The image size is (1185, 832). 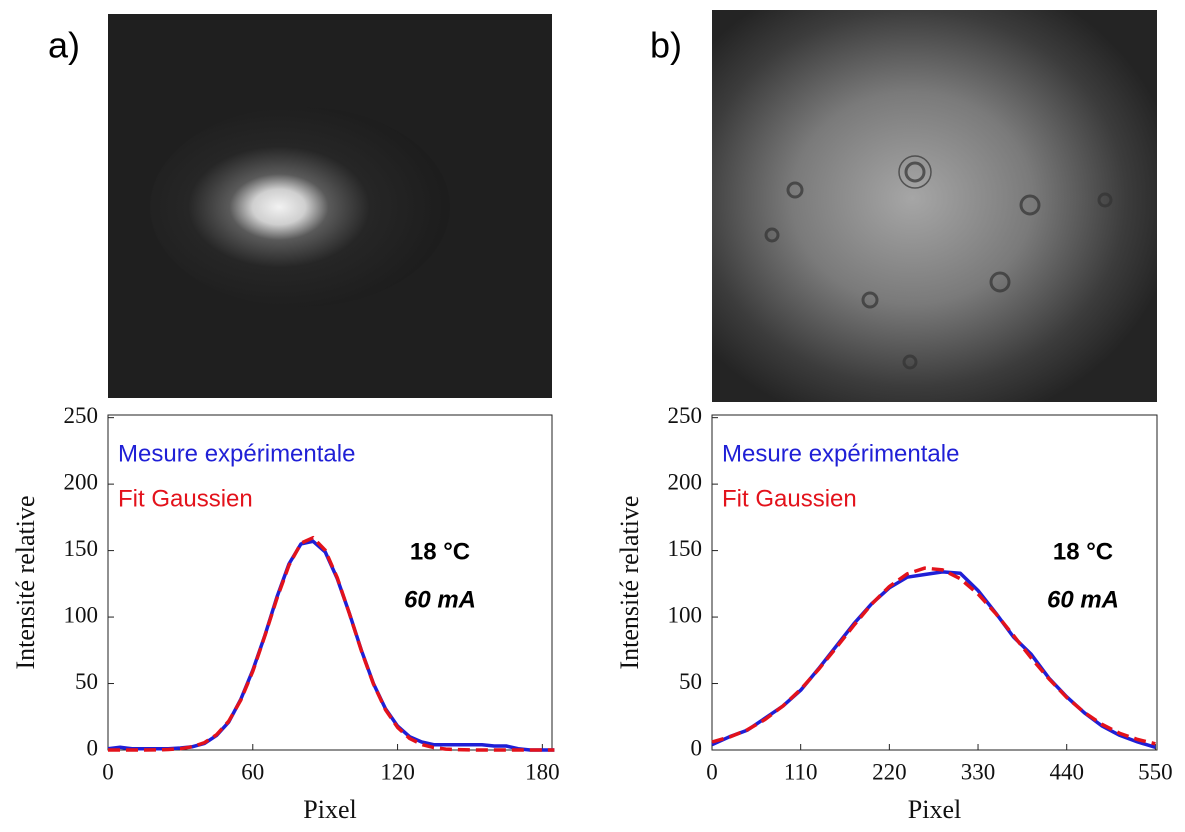 What do you see at coordinates (397, 771) in the screenshot?
I see `x-tick-label: 120` at bounding box center [397, 771].